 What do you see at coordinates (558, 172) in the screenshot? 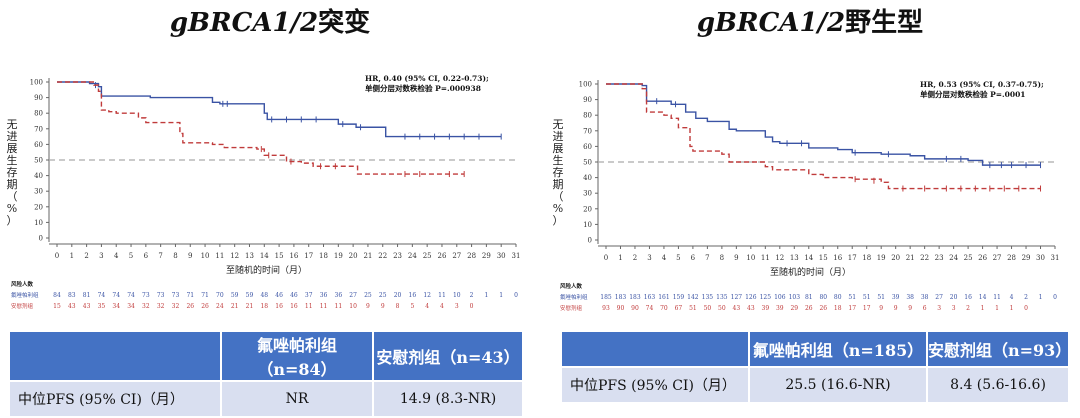
I see `y-axis-label: 无进展生存期（%）` at bounding box center [558, 172].